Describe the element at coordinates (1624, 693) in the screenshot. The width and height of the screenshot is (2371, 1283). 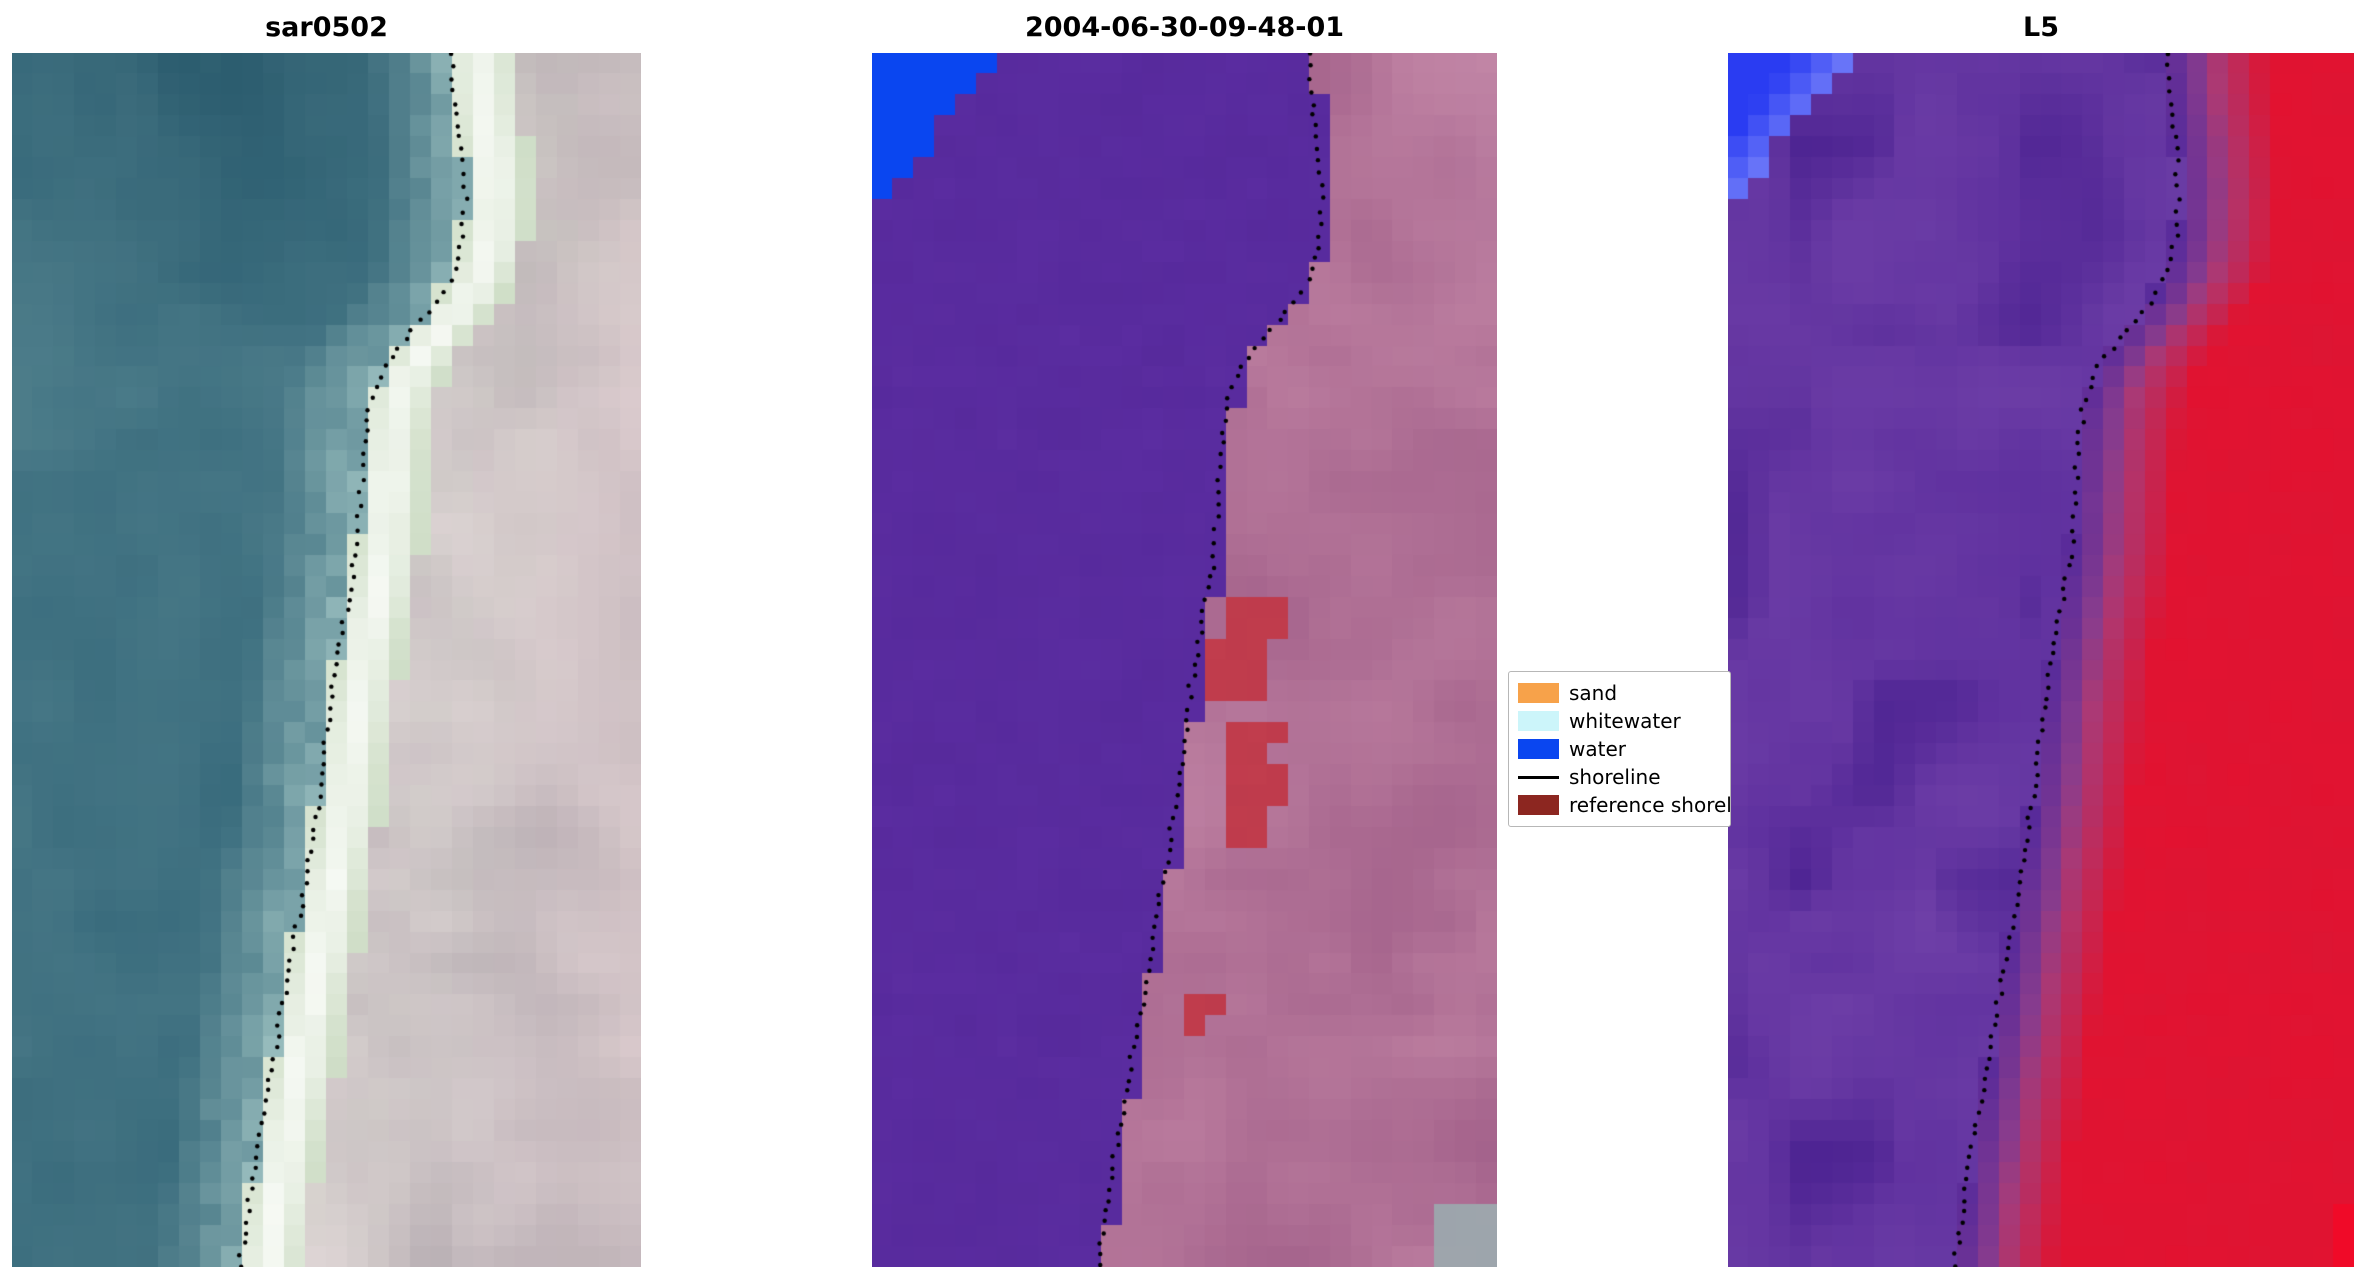
I see `legend-item-sand: sand` at that location.